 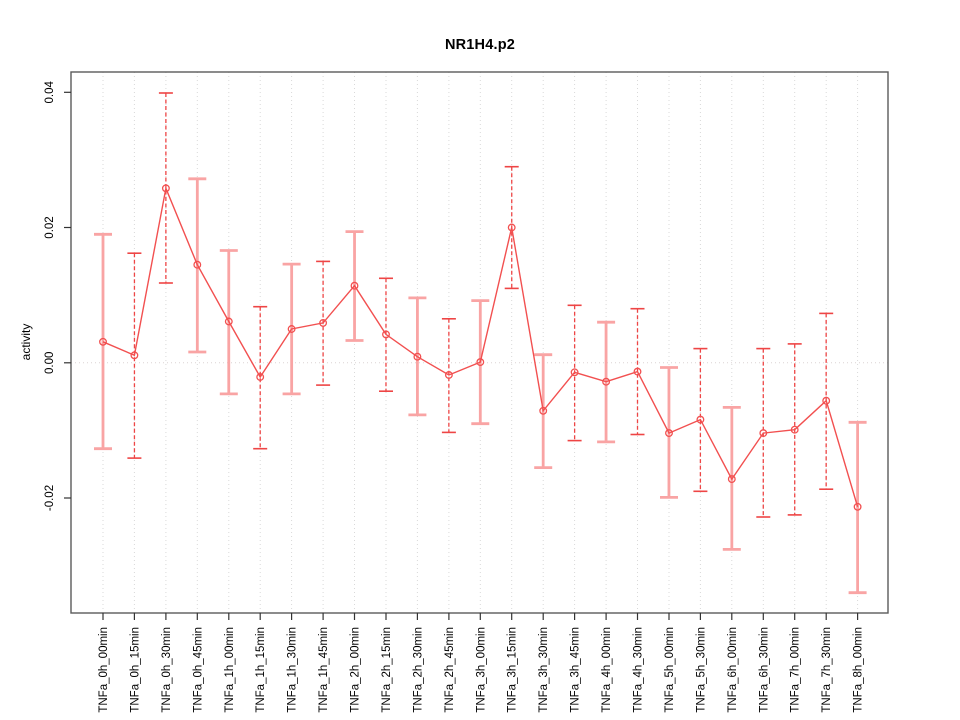 I want to click on x-tick-label: TNFa_0h_15min, so click(x=135, y=670).